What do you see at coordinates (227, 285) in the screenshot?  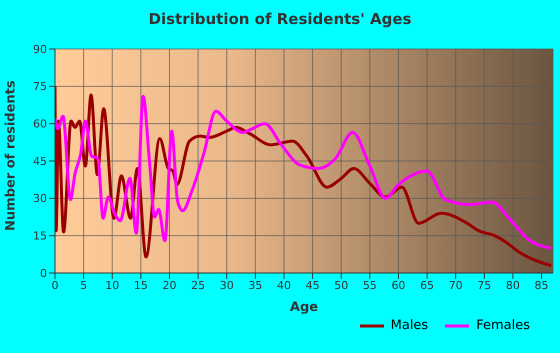 I see `x-tick-label: 30` at bounding box center [227, 285].